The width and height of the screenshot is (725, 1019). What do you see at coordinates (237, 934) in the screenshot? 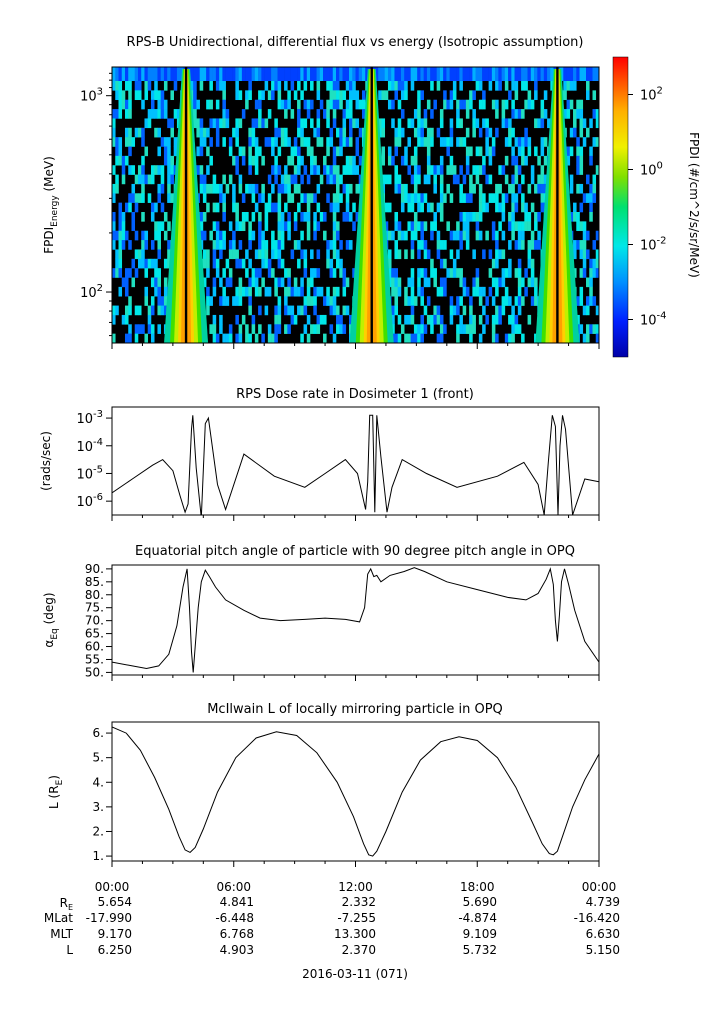
I see `ephemeris-mlt-1: 6.768` at bounding box center [237, 934].